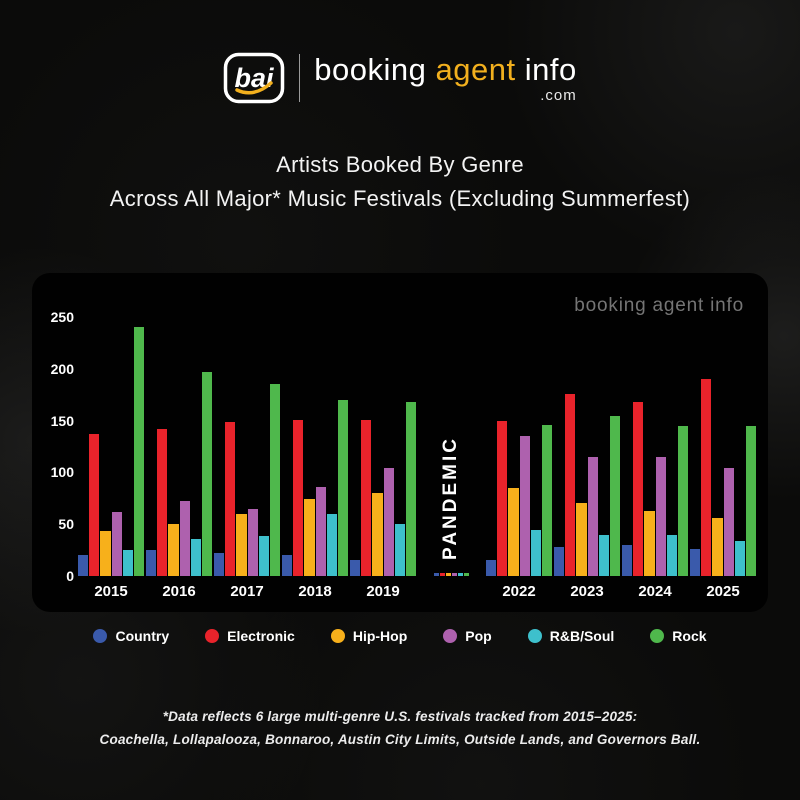 This screenshot has height=800, width=800. What do you see at coordinates (547, 500) in the screenshot?
I see `bar-rock-2022` at bounding box center [547, 500].